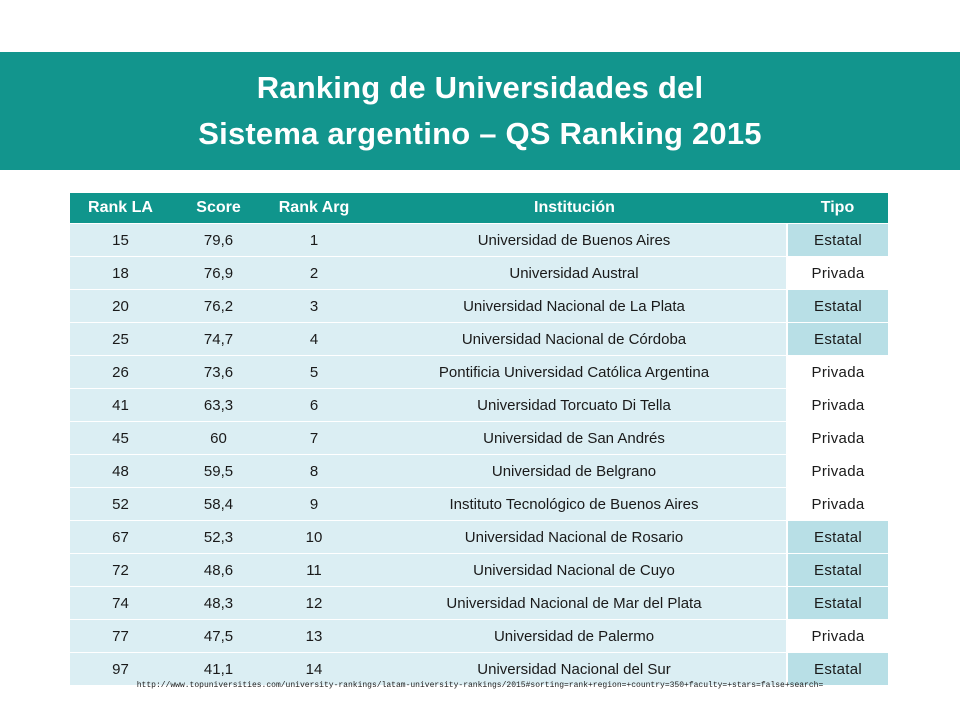  Describe the element at coordinates (574, 240) in the screenshot. I see `cell-institucion: Universidad de Buenos Aires` at that location.